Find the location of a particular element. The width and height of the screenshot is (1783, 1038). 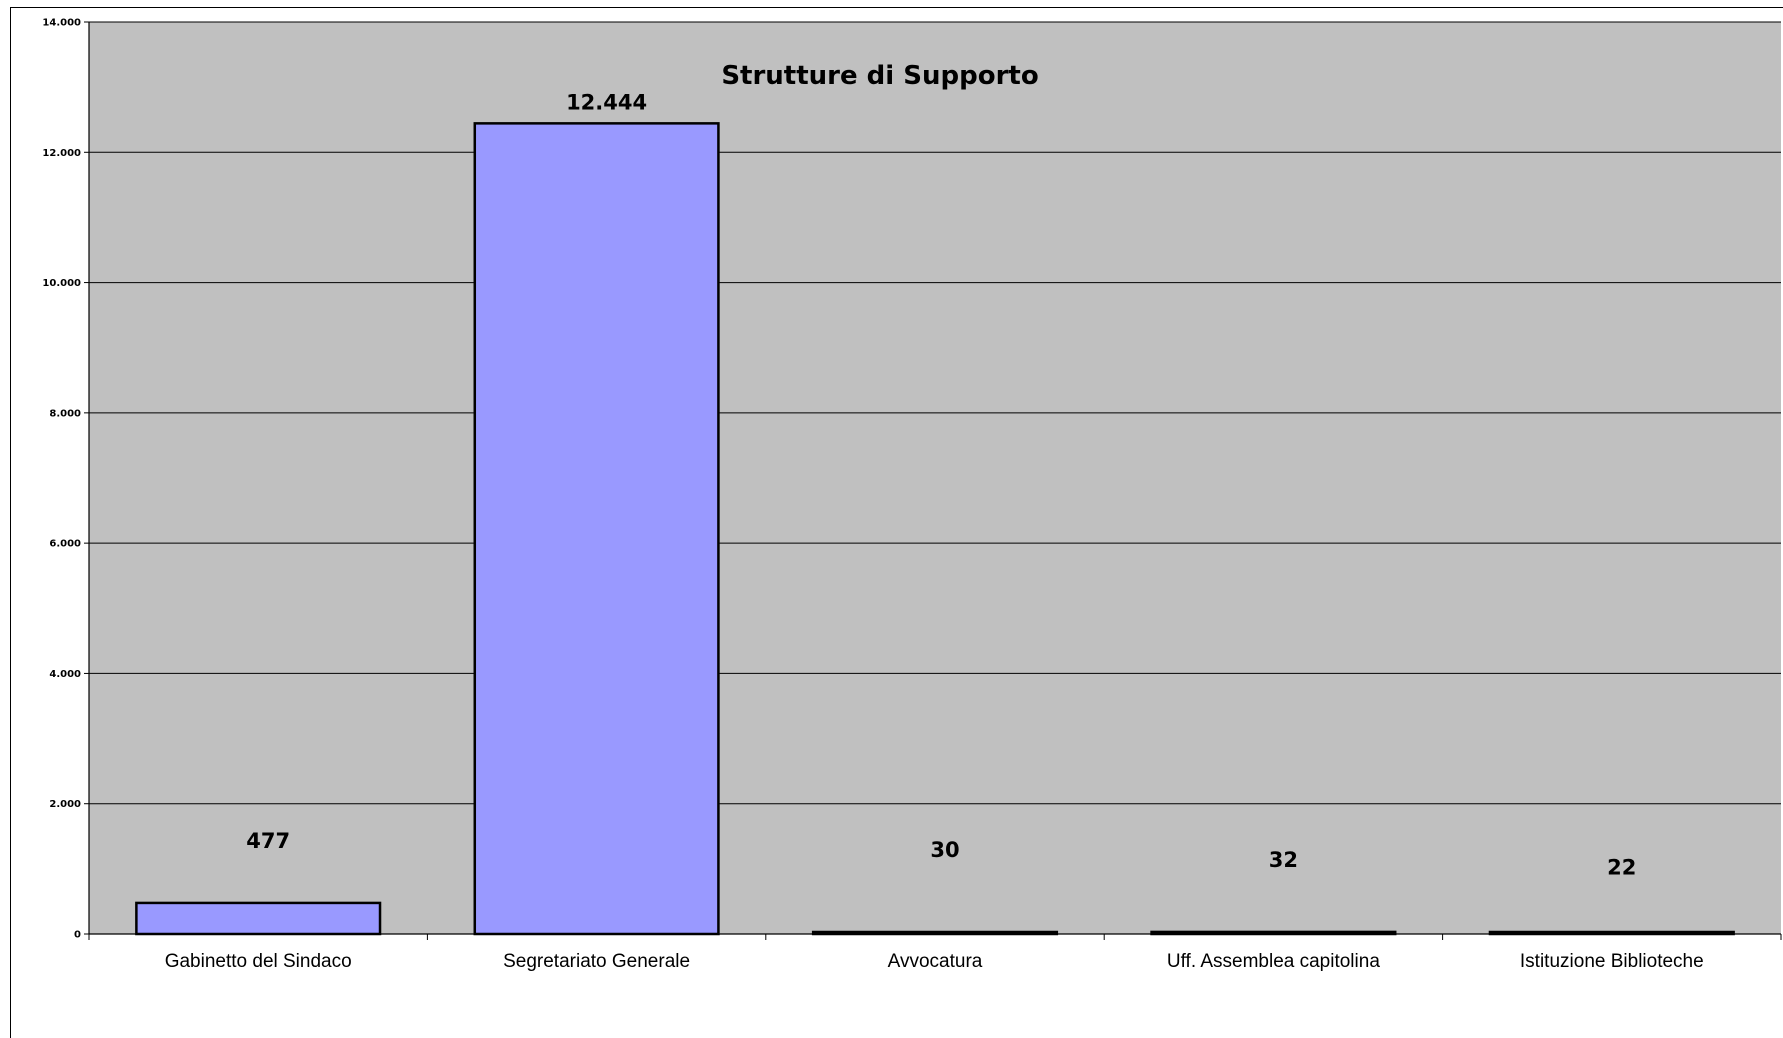

y-tick-label: 8.000 is located at coordinates (65, 413).